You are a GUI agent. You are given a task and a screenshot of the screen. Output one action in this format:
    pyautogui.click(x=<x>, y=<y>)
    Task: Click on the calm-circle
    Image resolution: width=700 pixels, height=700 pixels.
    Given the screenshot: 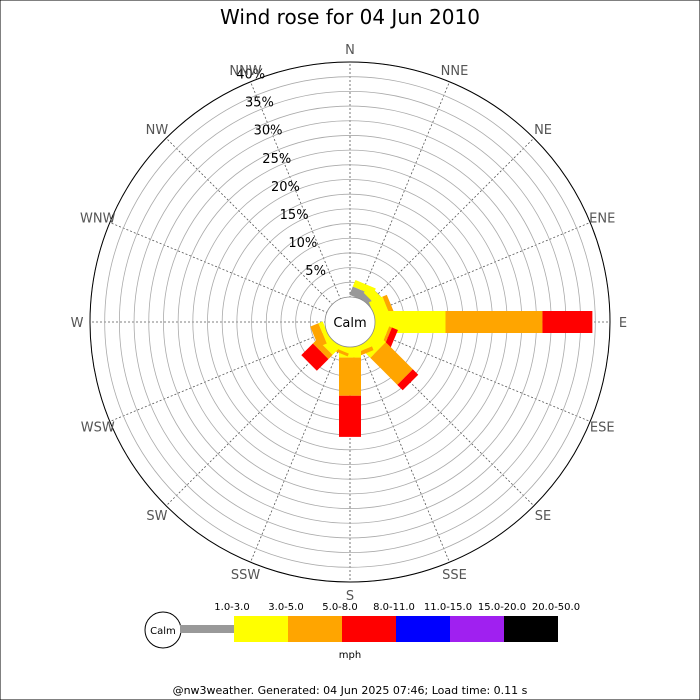 What is the action you would take?
    pyautogui.click(x=350, y=322)
    